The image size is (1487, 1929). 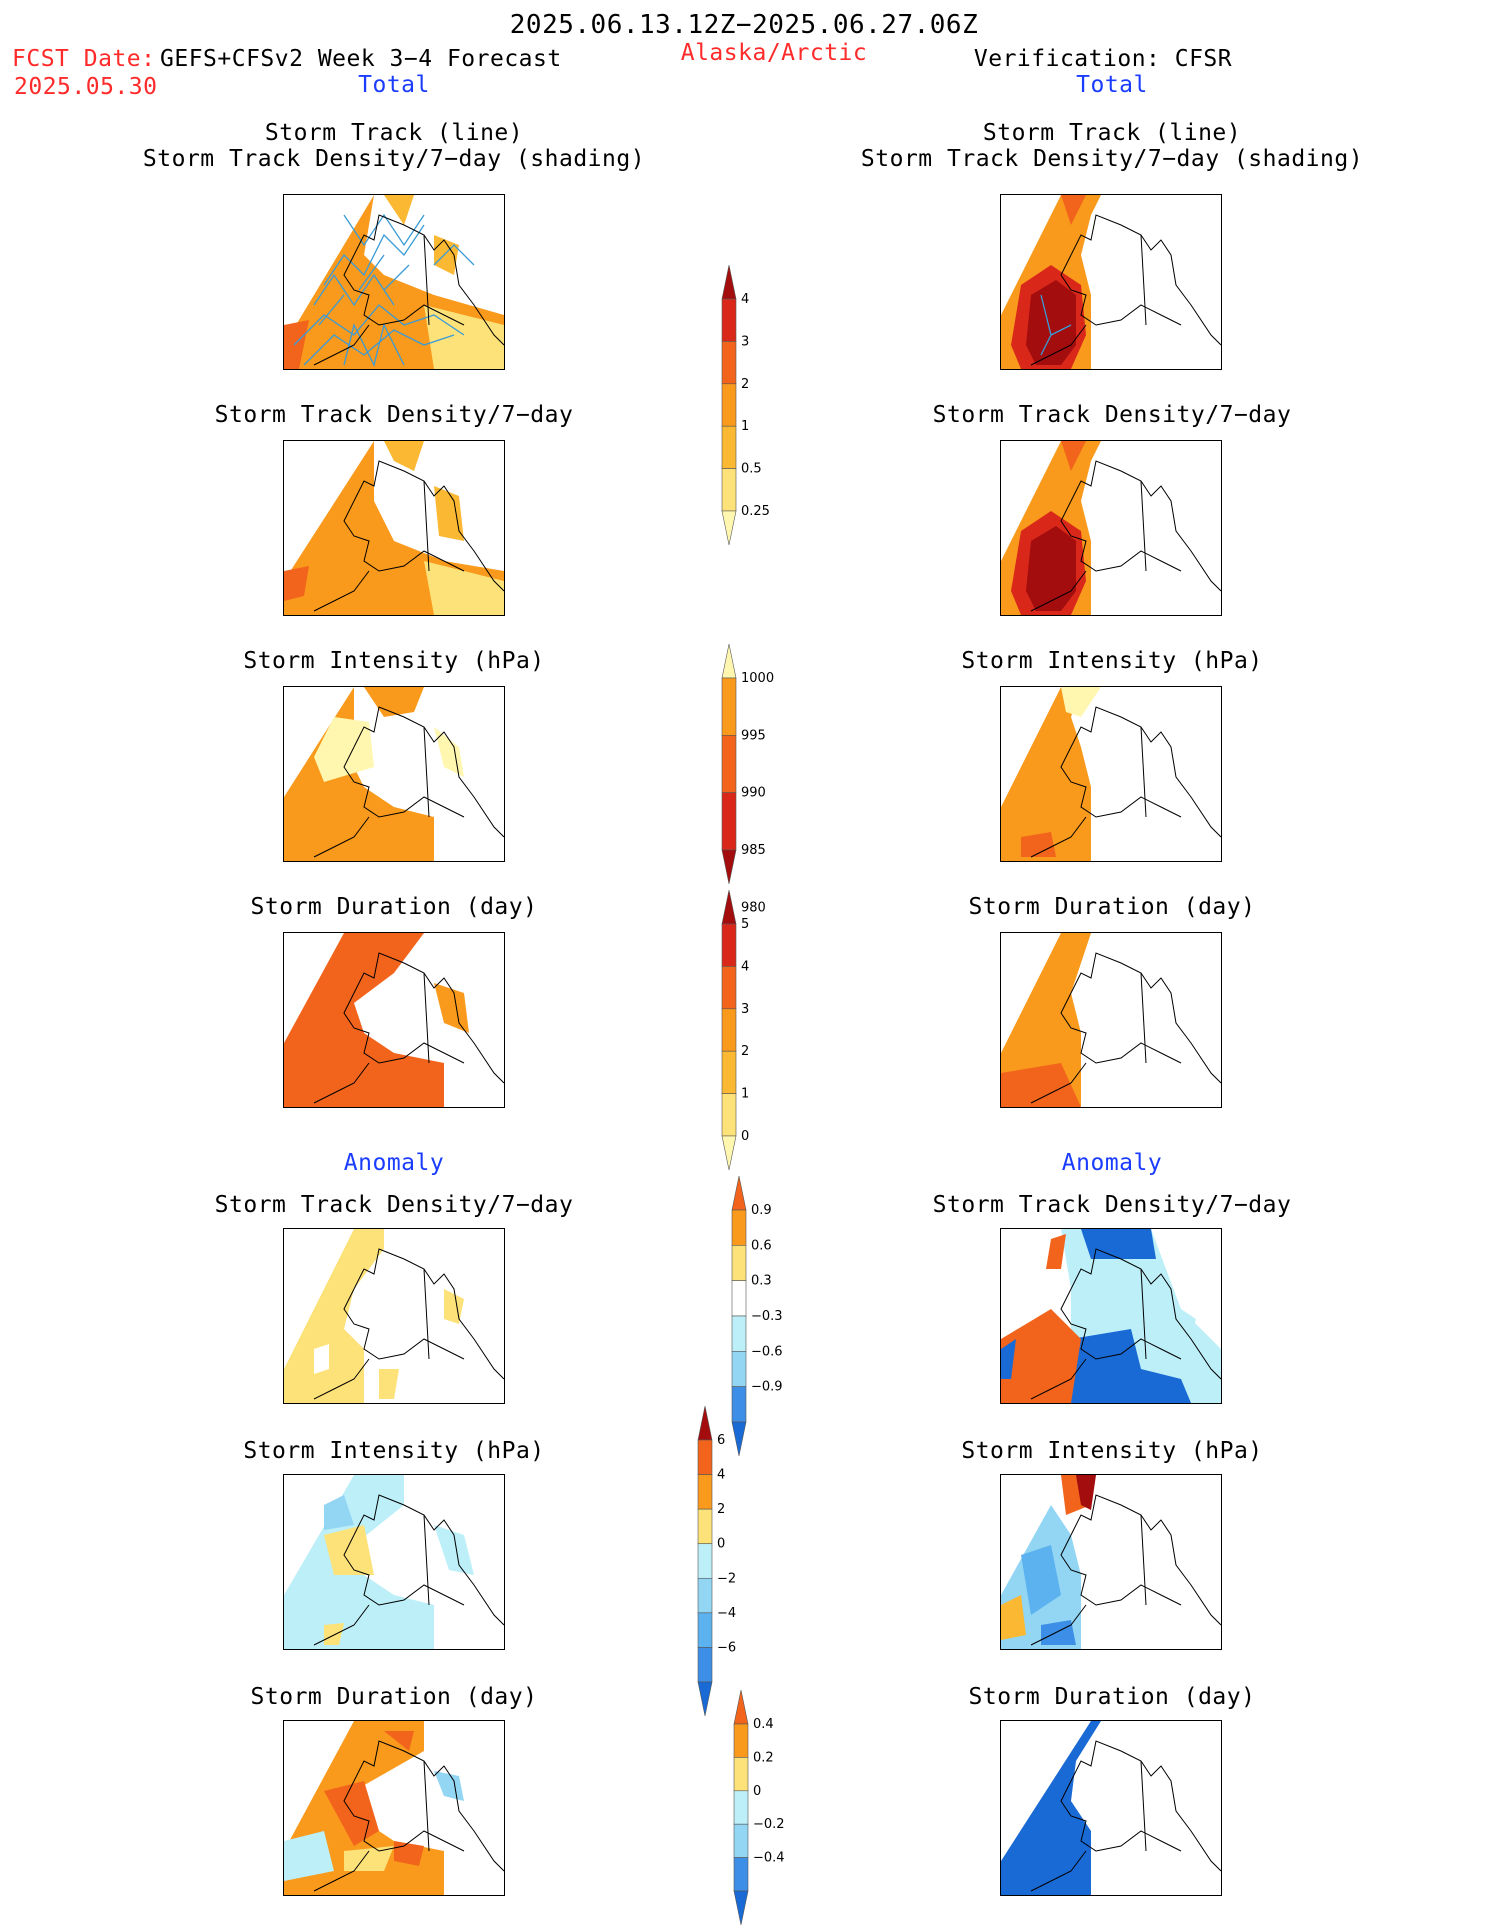 I want to click on anom_intensity-colorbar-label: 6, so click(x=721, y=1440).